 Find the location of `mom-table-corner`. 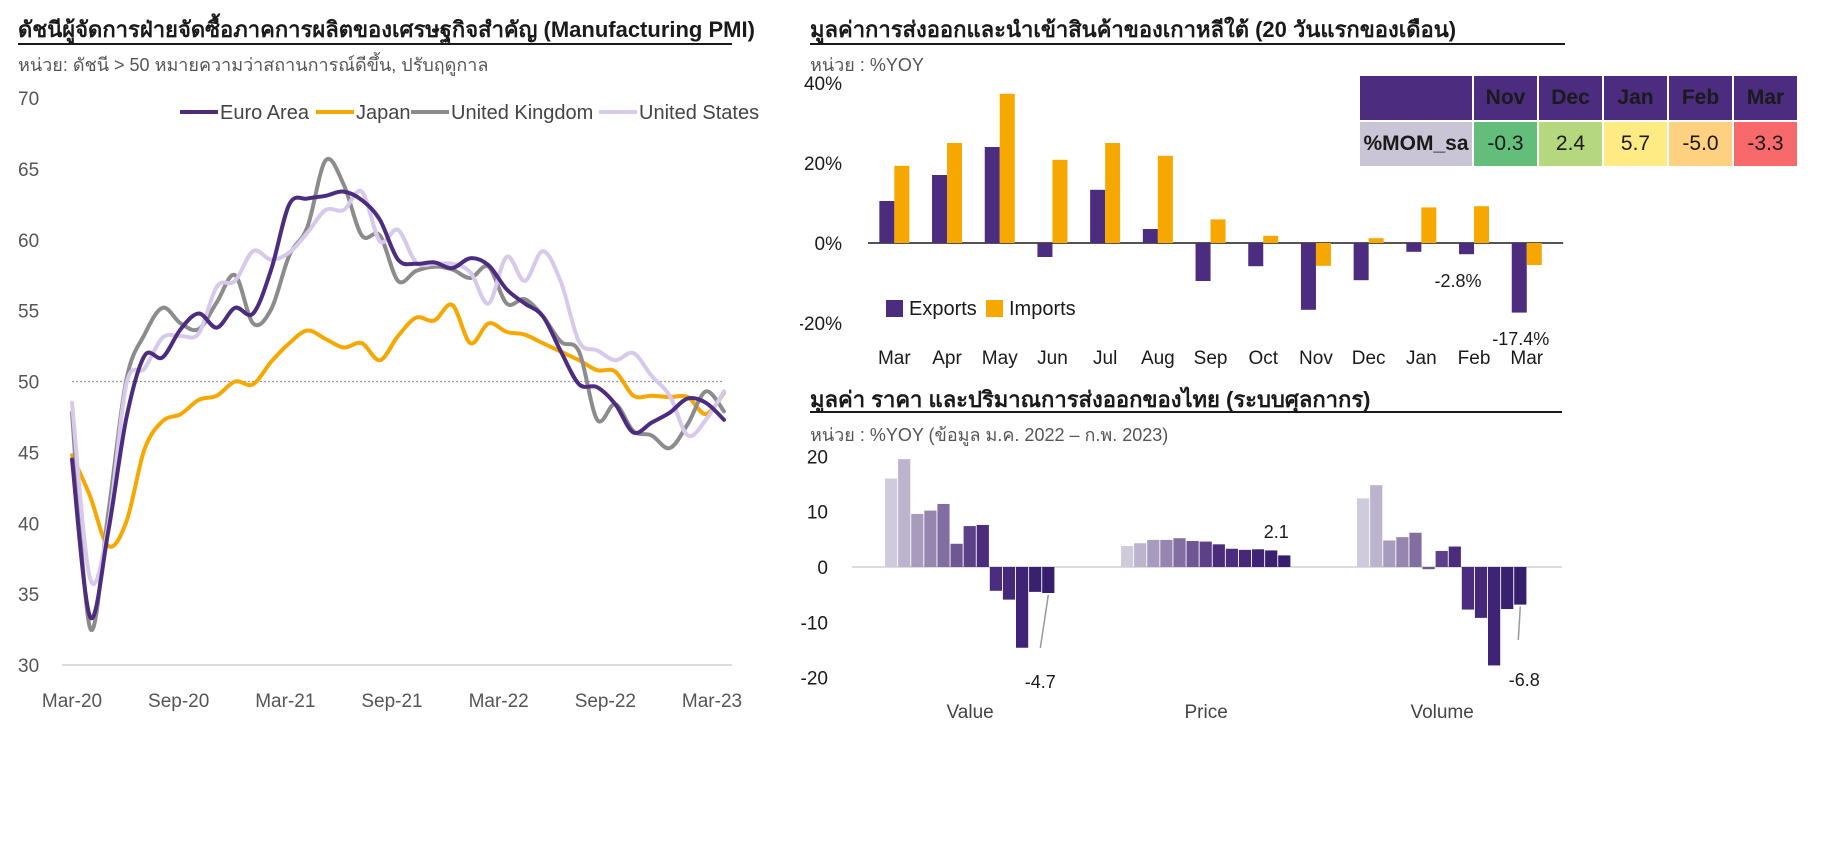

mom-table-corner is located at coordinates (1416, 98).